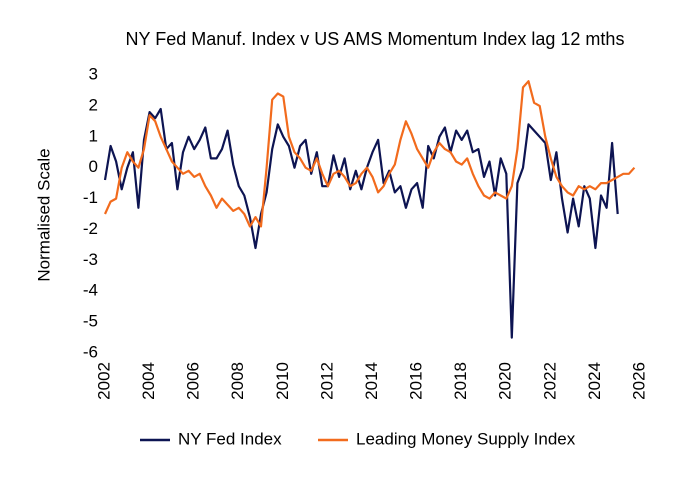 The image size is (700, 489). What do you see at coordinates (90, 290) in the screenshot?
I see `y-tick-label: -4` at bounding box center [90, 290].